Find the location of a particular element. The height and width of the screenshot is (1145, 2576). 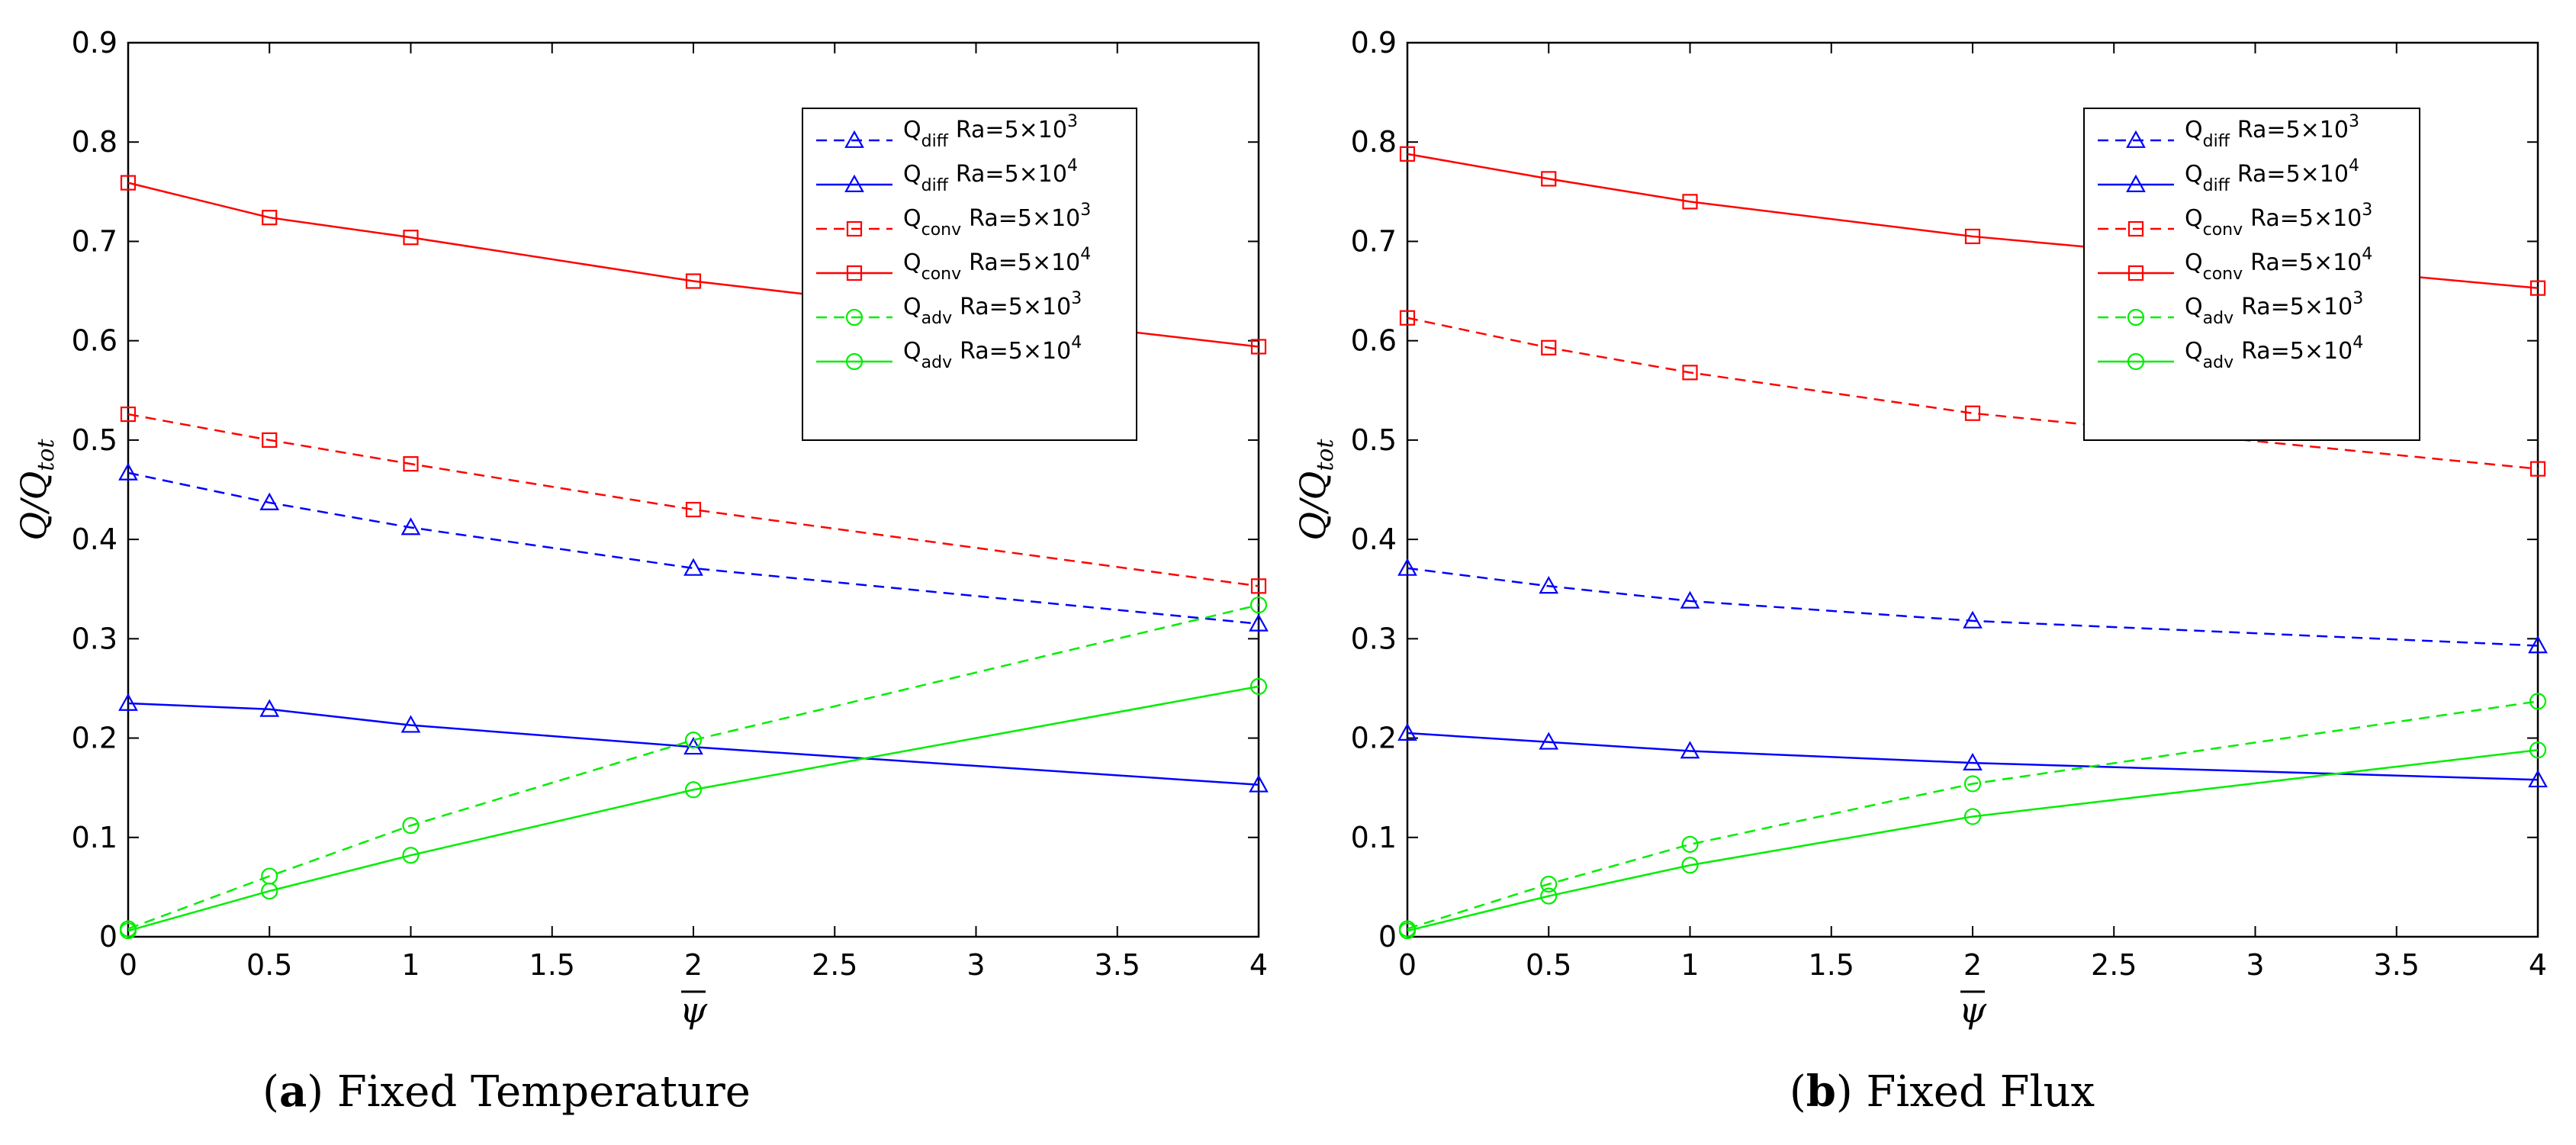

x-tick-label: 3.5 is located at coordinates (1118, 965).